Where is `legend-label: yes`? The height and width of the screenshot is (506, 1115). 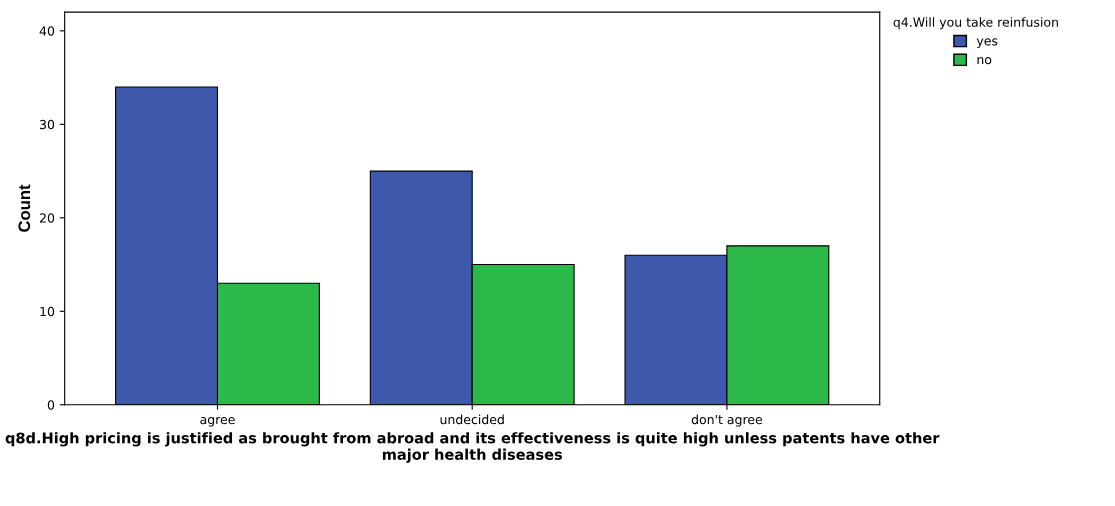 legend-label: yes is located at coordinates (987, 43).